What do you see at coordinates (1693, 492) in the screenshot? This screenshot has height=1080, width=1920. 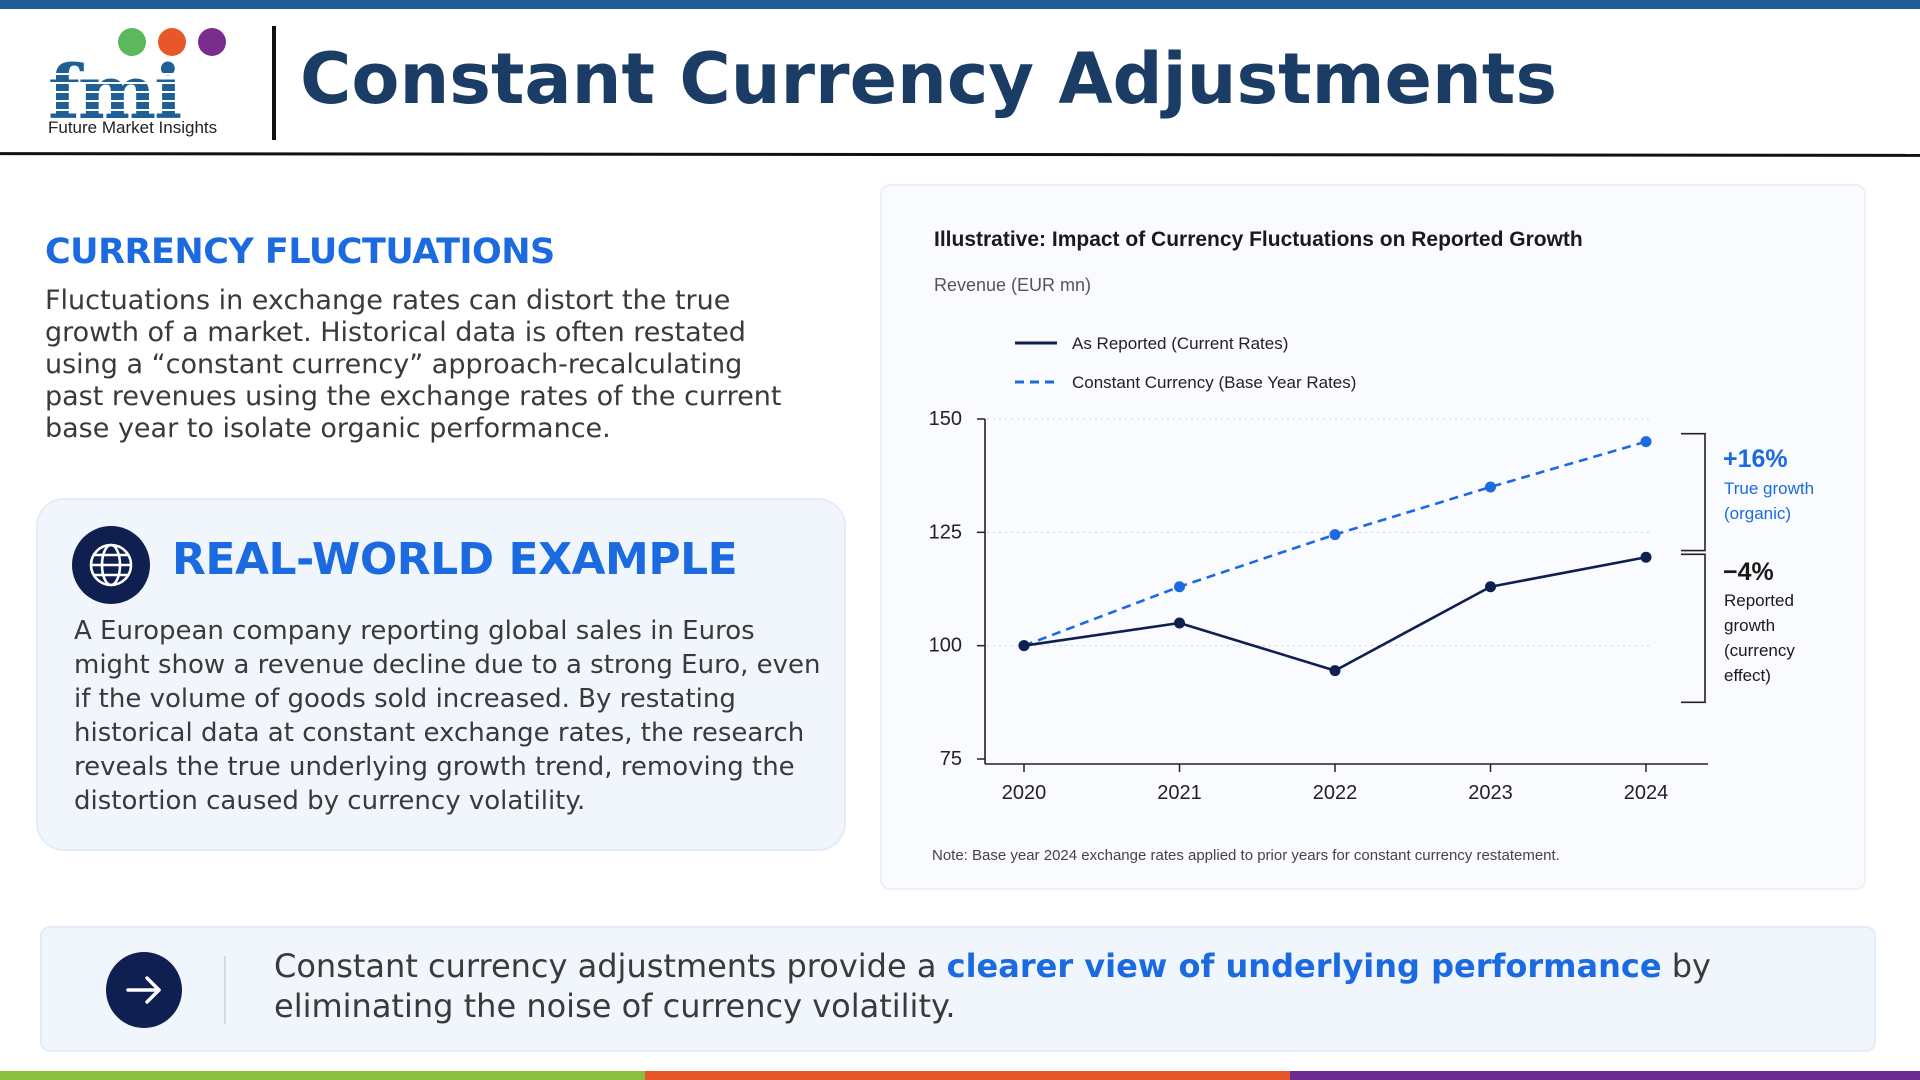 I see `bracket-organic` at bounding box center [1693, 492].